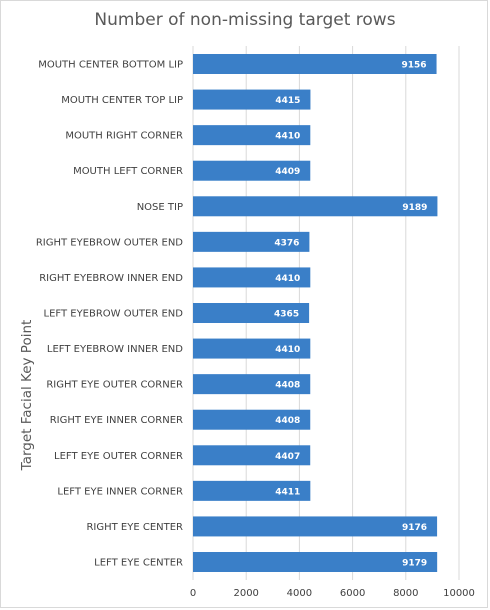 The image size is (490, 610). Describe the element at coordinates (286, 315) in the screenshot. I see `value-label: 4365` at that location.